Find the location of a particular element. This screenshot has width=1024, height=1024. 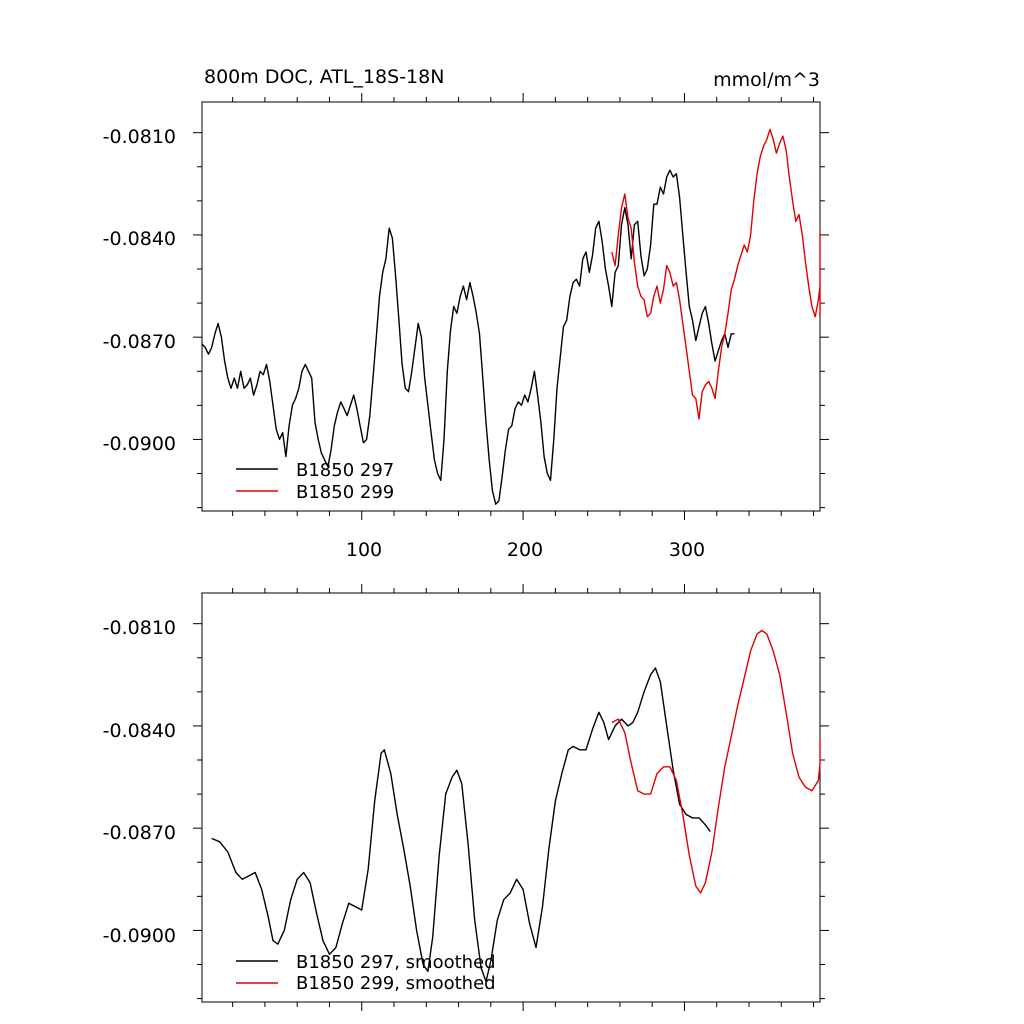

top-chart-units: mmol/m^3 is located at coordinates (766, 80).